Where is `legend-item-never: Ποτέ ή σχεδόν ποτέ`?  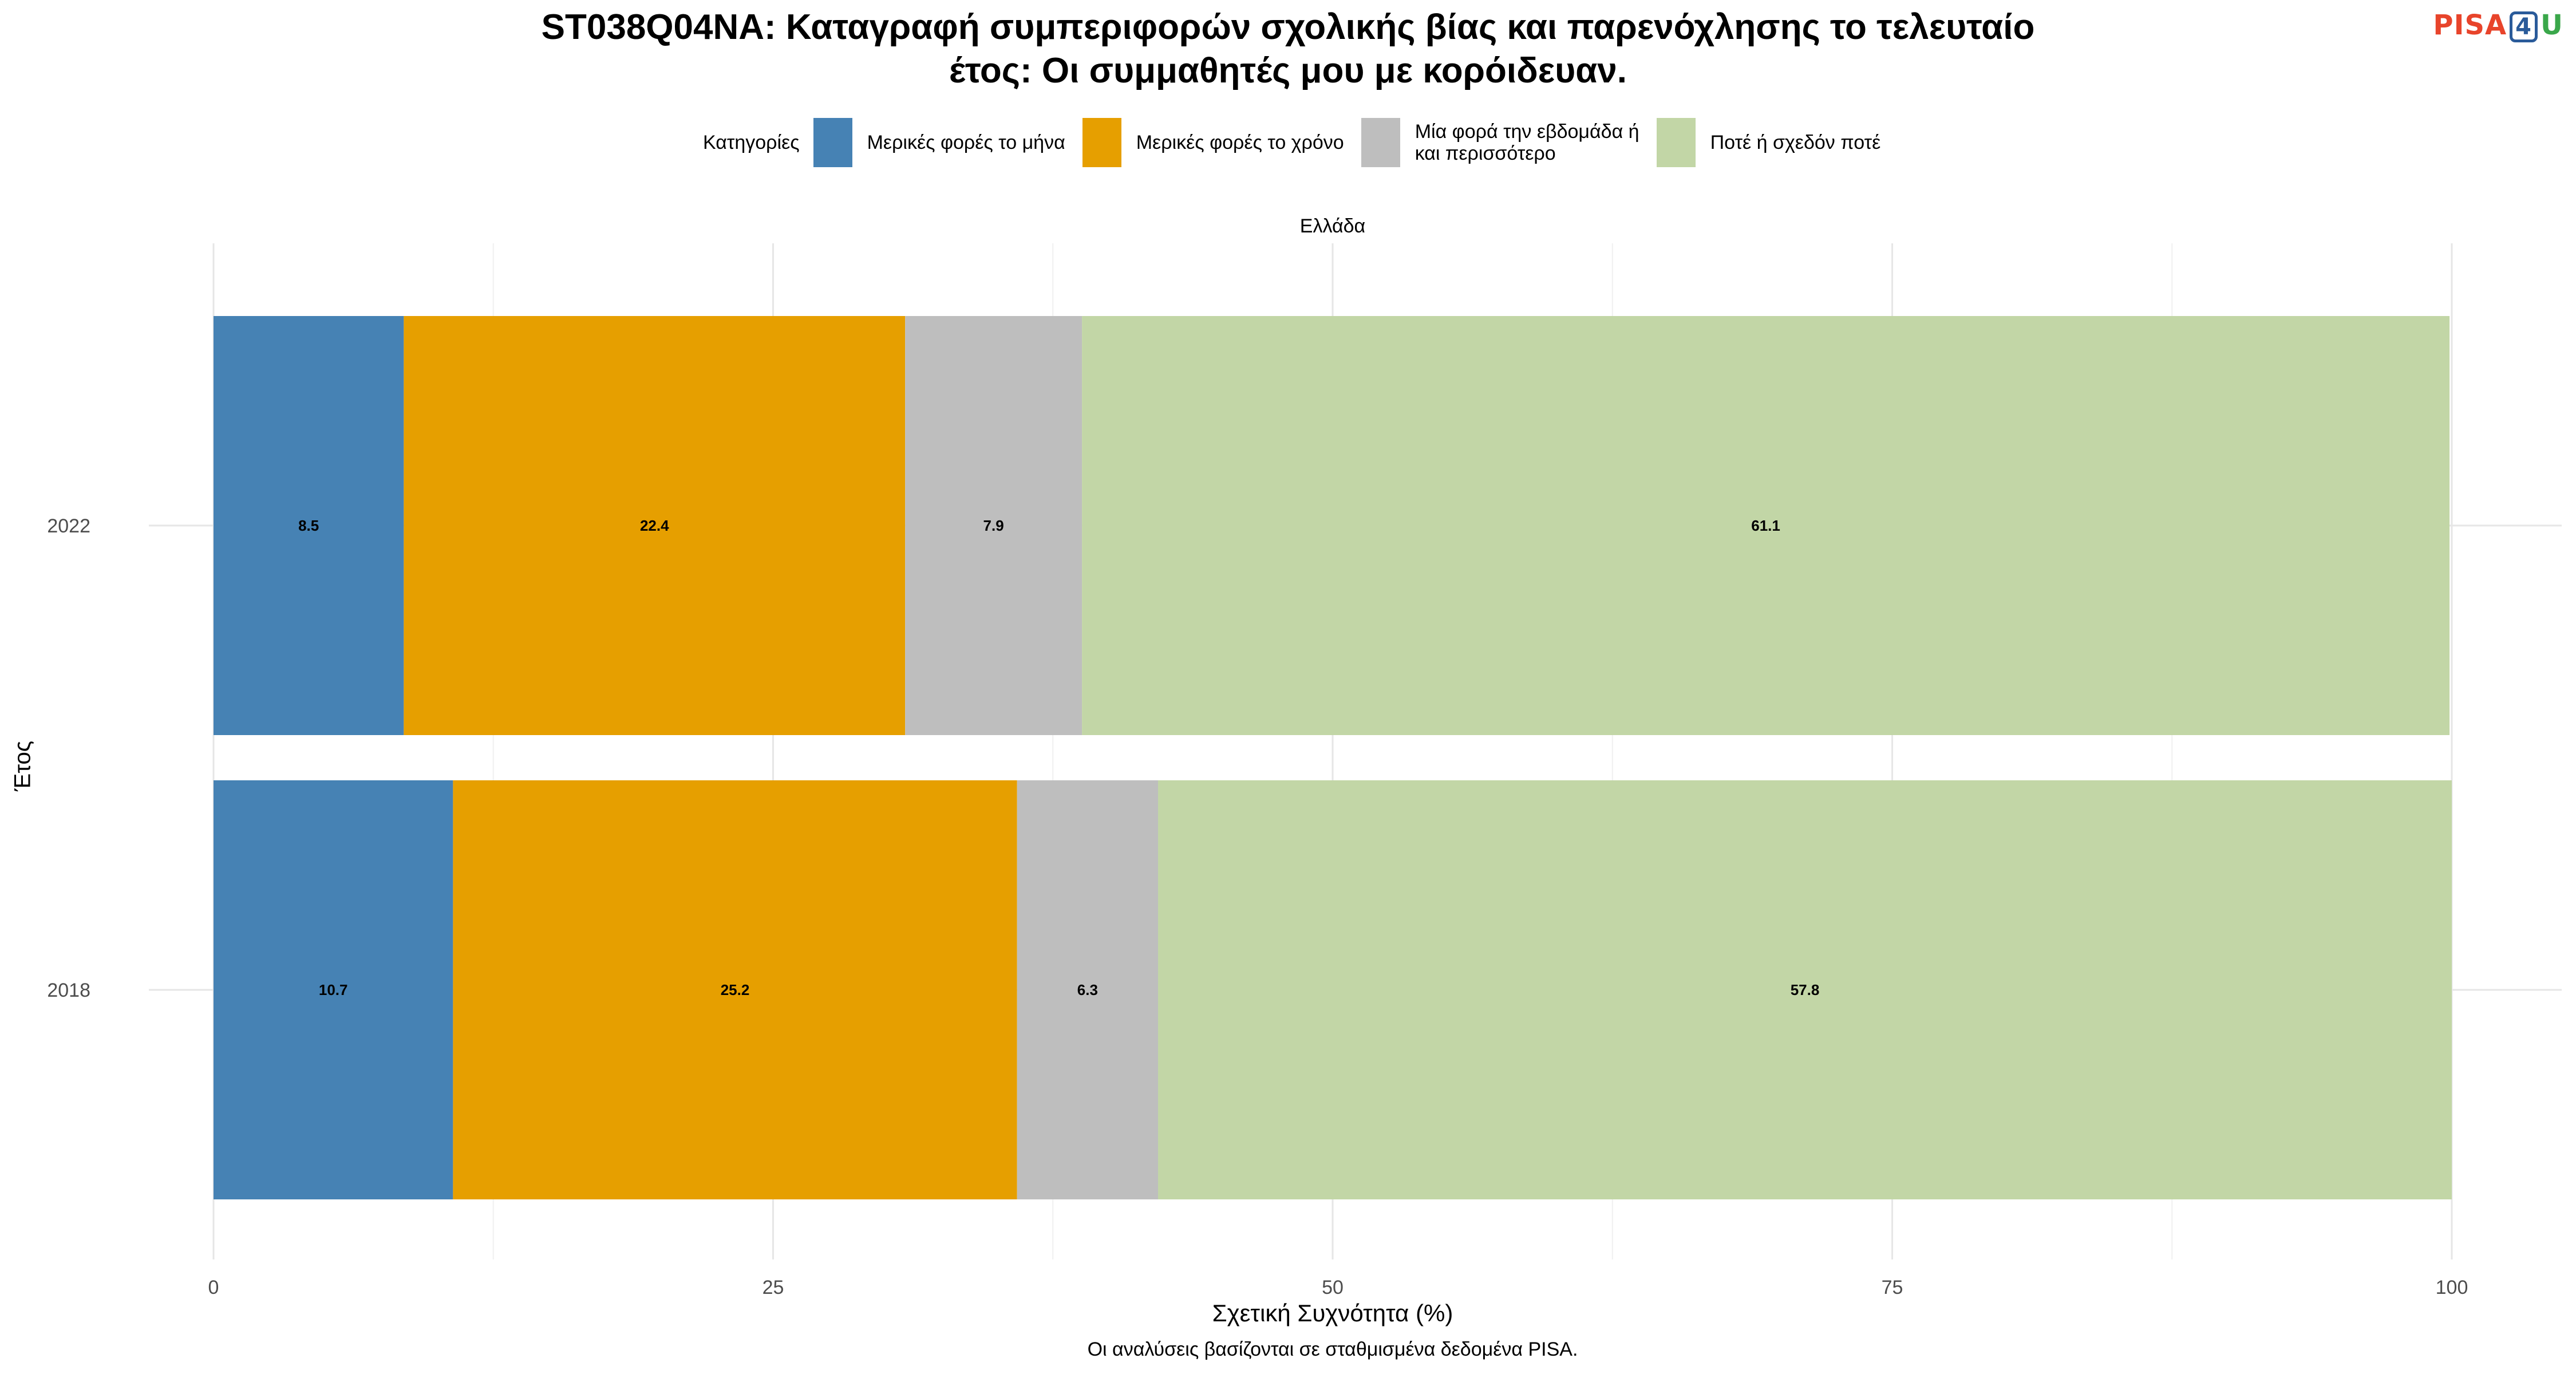 legend-item-never: Ποτέ ή σχεδόν ποτέ is located at coordinates (1768, 142).